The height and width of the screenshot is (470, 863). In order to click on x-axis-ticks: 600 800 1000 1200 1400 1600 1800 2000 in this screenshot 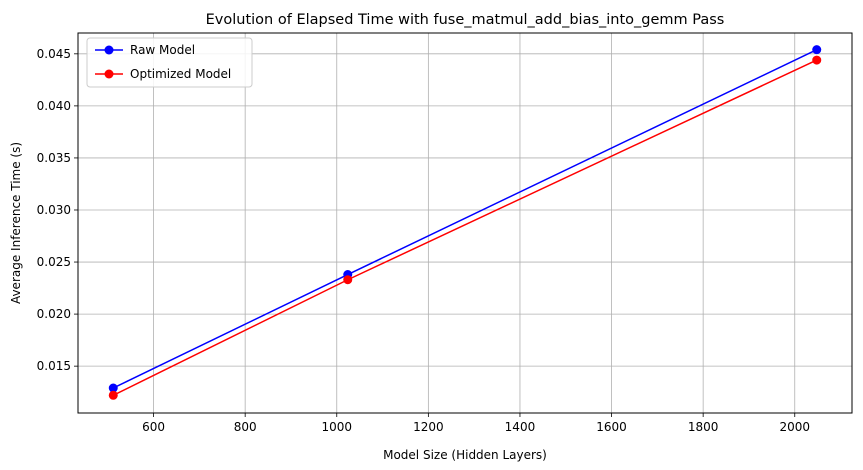, I will do `click(476, 423)`.